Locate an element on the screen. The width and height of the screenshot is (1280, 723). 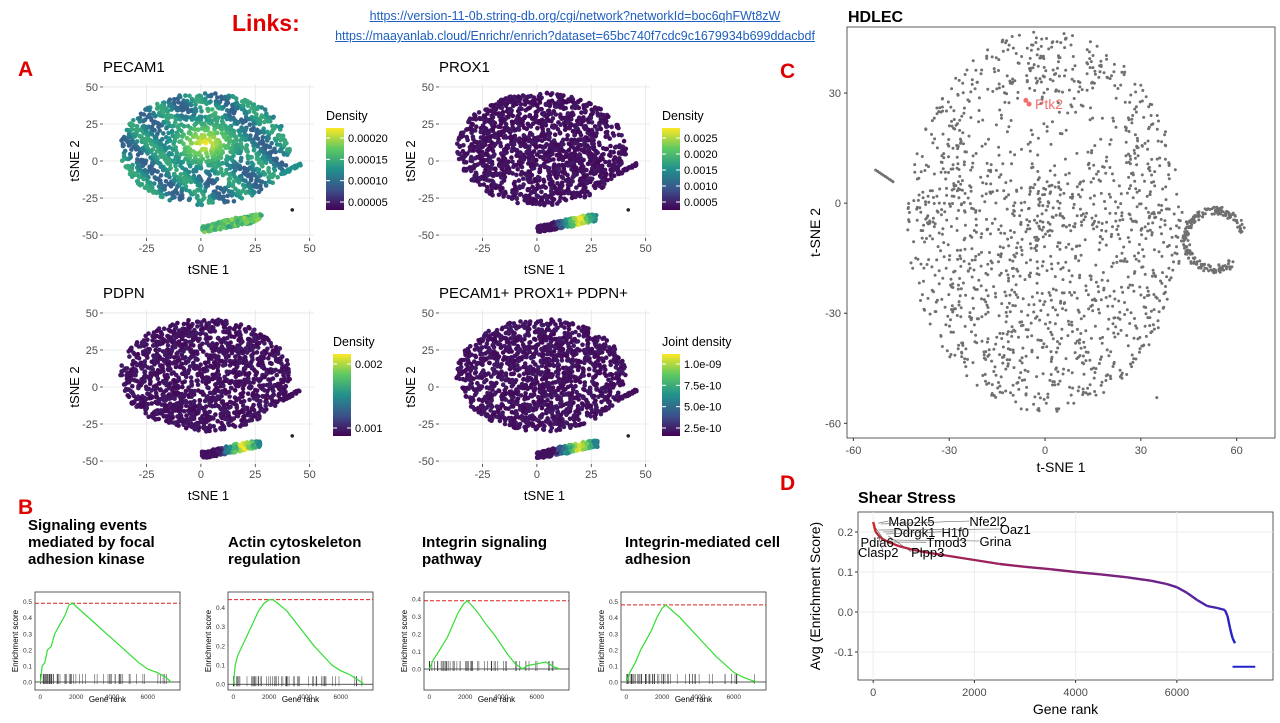
x-tick-label: -25 is located at coordinates (483, 249).